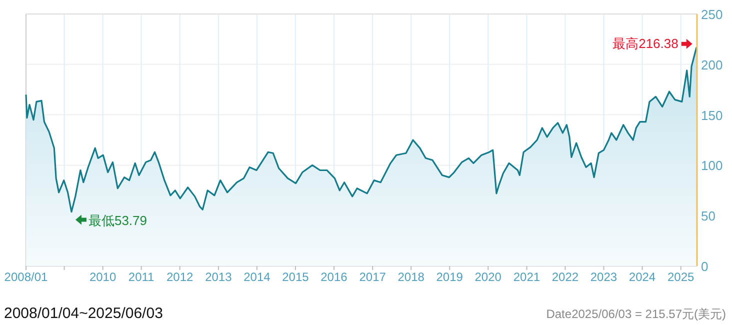  I want to click on x-tick-label: 2025, so click(681, 277).